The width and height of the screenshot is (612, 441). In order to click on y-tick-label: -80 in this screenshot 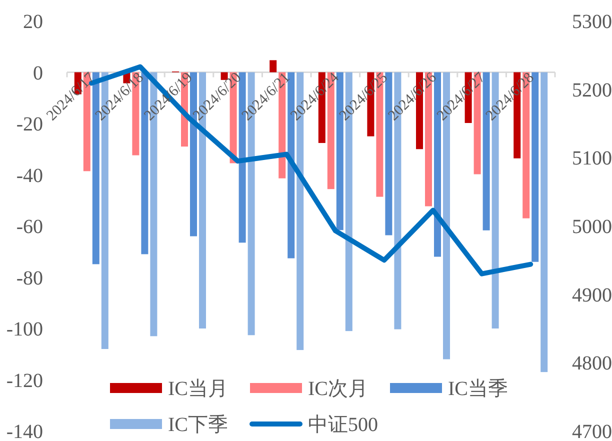, I will do `click(29, 278)`.